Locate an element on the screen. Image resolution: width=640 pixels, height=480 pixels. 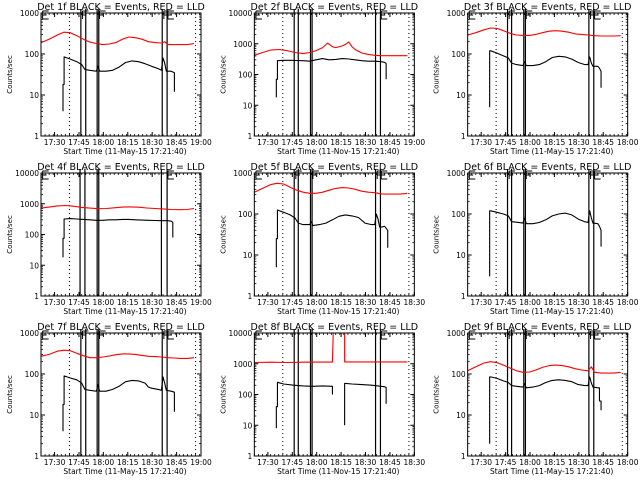
chart-title: Det 4f BLACK = Events, RED = LLD is located at coordinates (121, 167).